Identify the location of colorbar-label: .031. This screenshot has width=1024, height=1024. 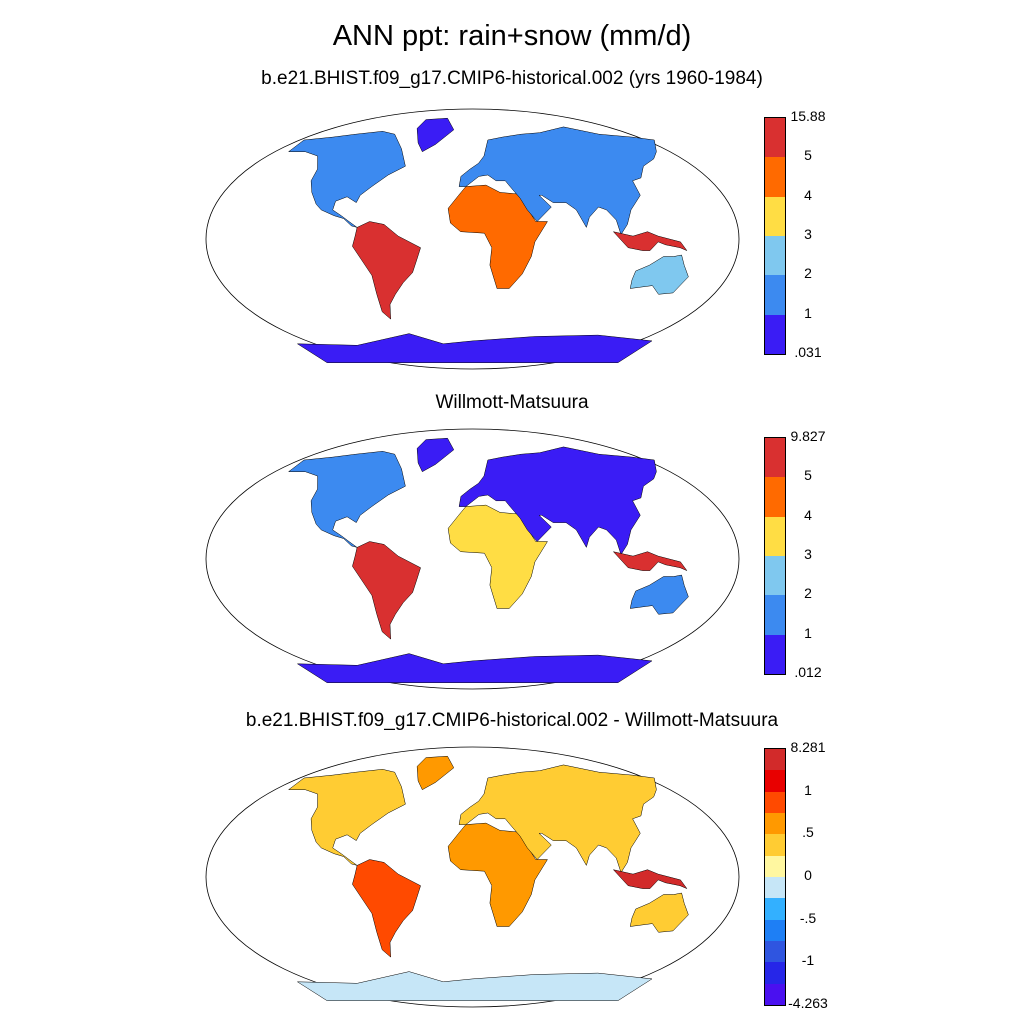
(808, 352).